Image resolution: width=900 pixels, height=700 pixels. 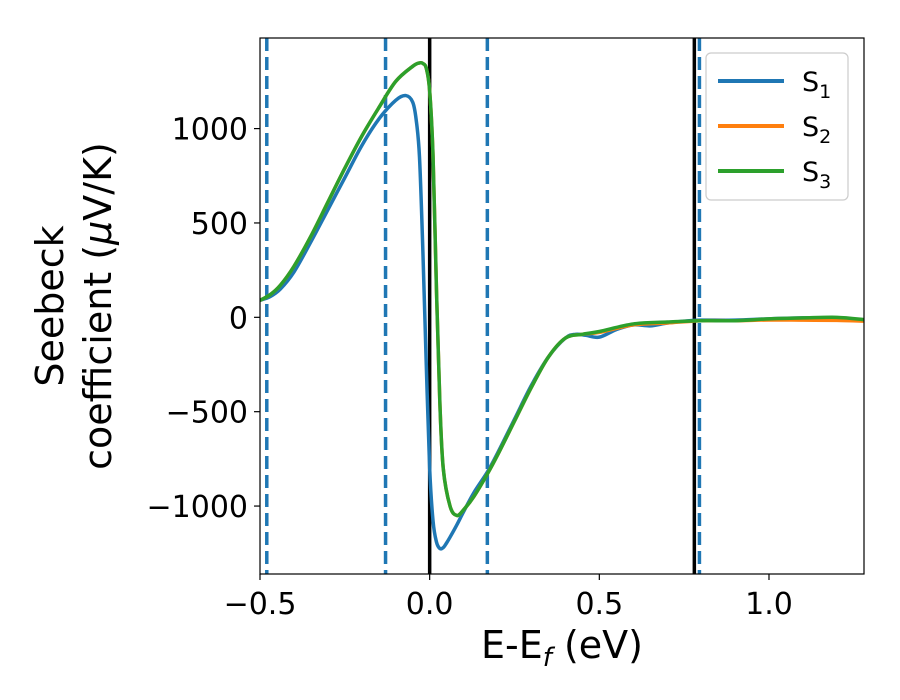 I want to click on x-axis-label-unit: (eV), so click(x=597, y=645).